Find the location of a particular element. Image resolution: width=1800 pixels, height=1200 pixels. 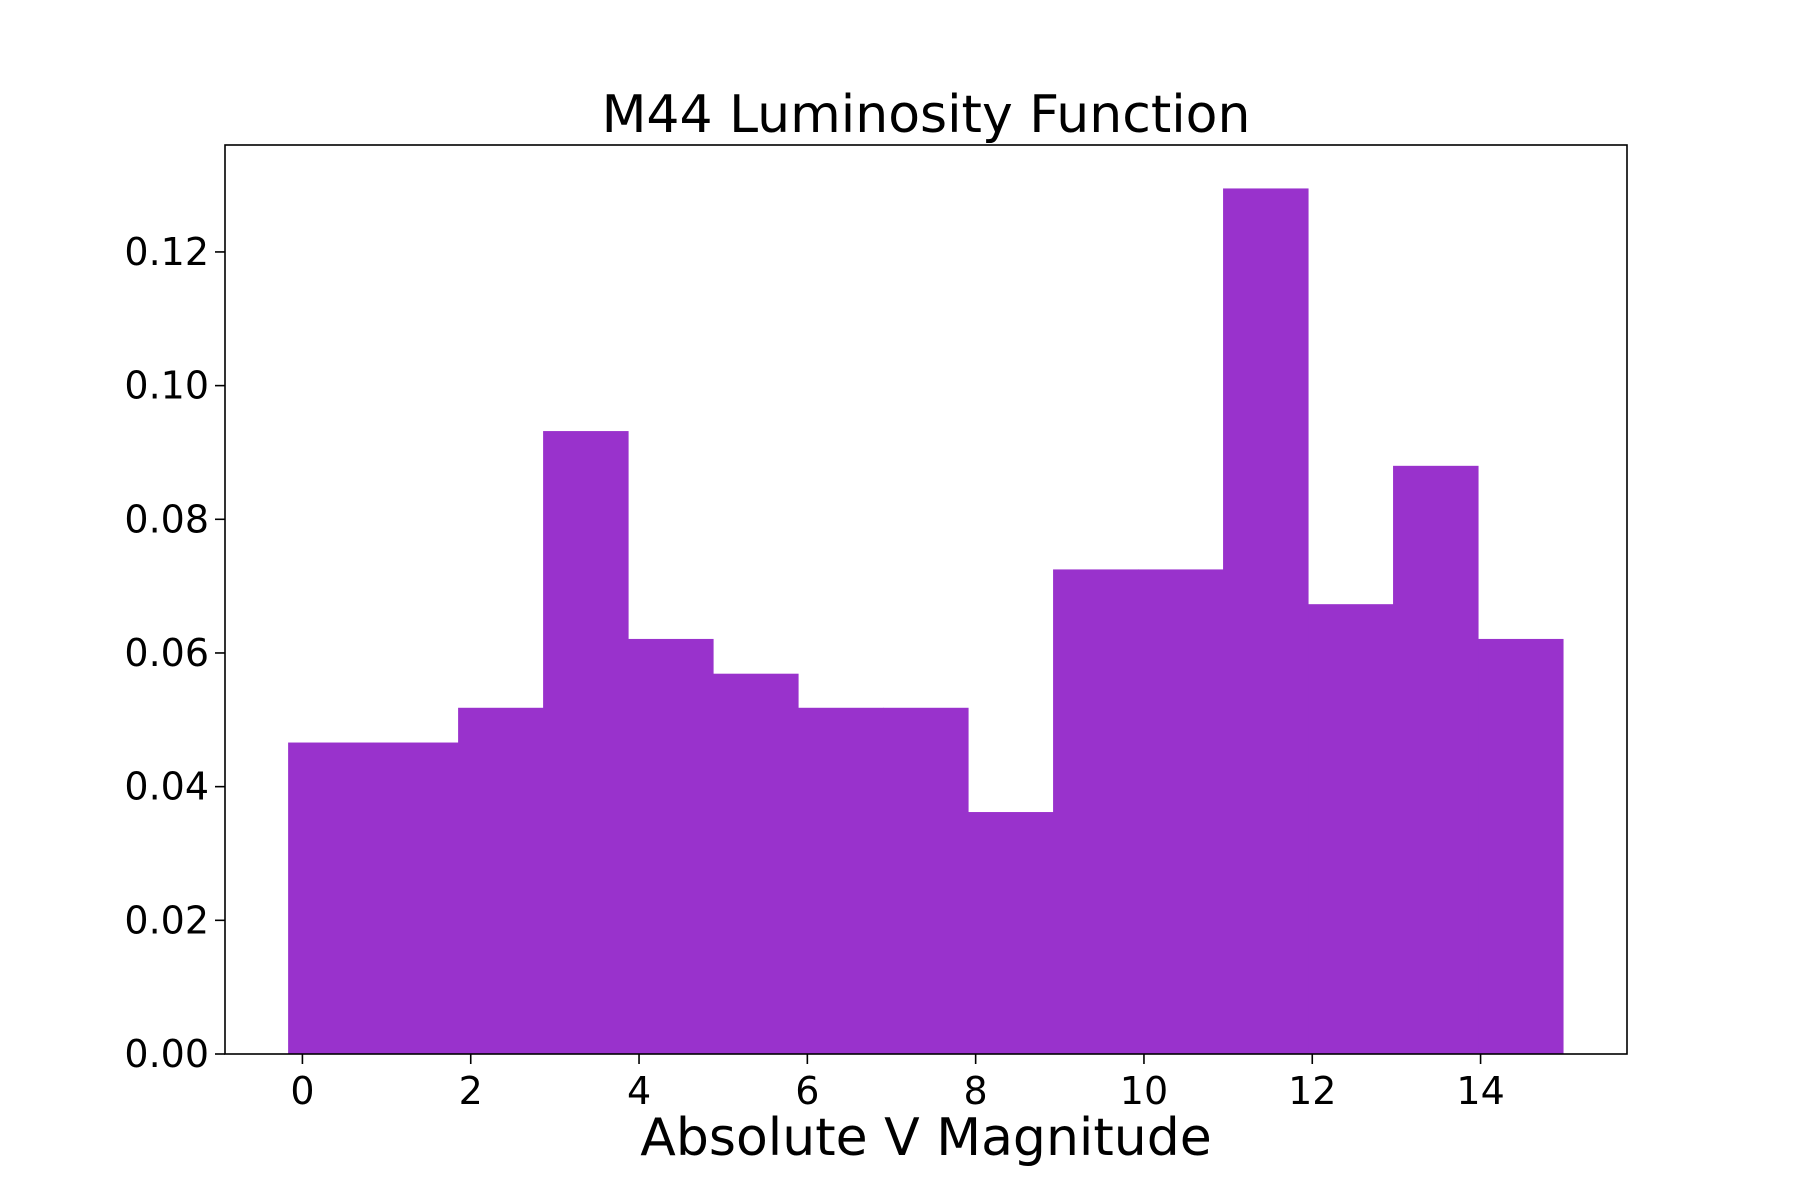

y-axis-ticks: 0.00 0.02 0.04 0.06 0.08 0.10 0.12 is located at coordinates (174, 653).